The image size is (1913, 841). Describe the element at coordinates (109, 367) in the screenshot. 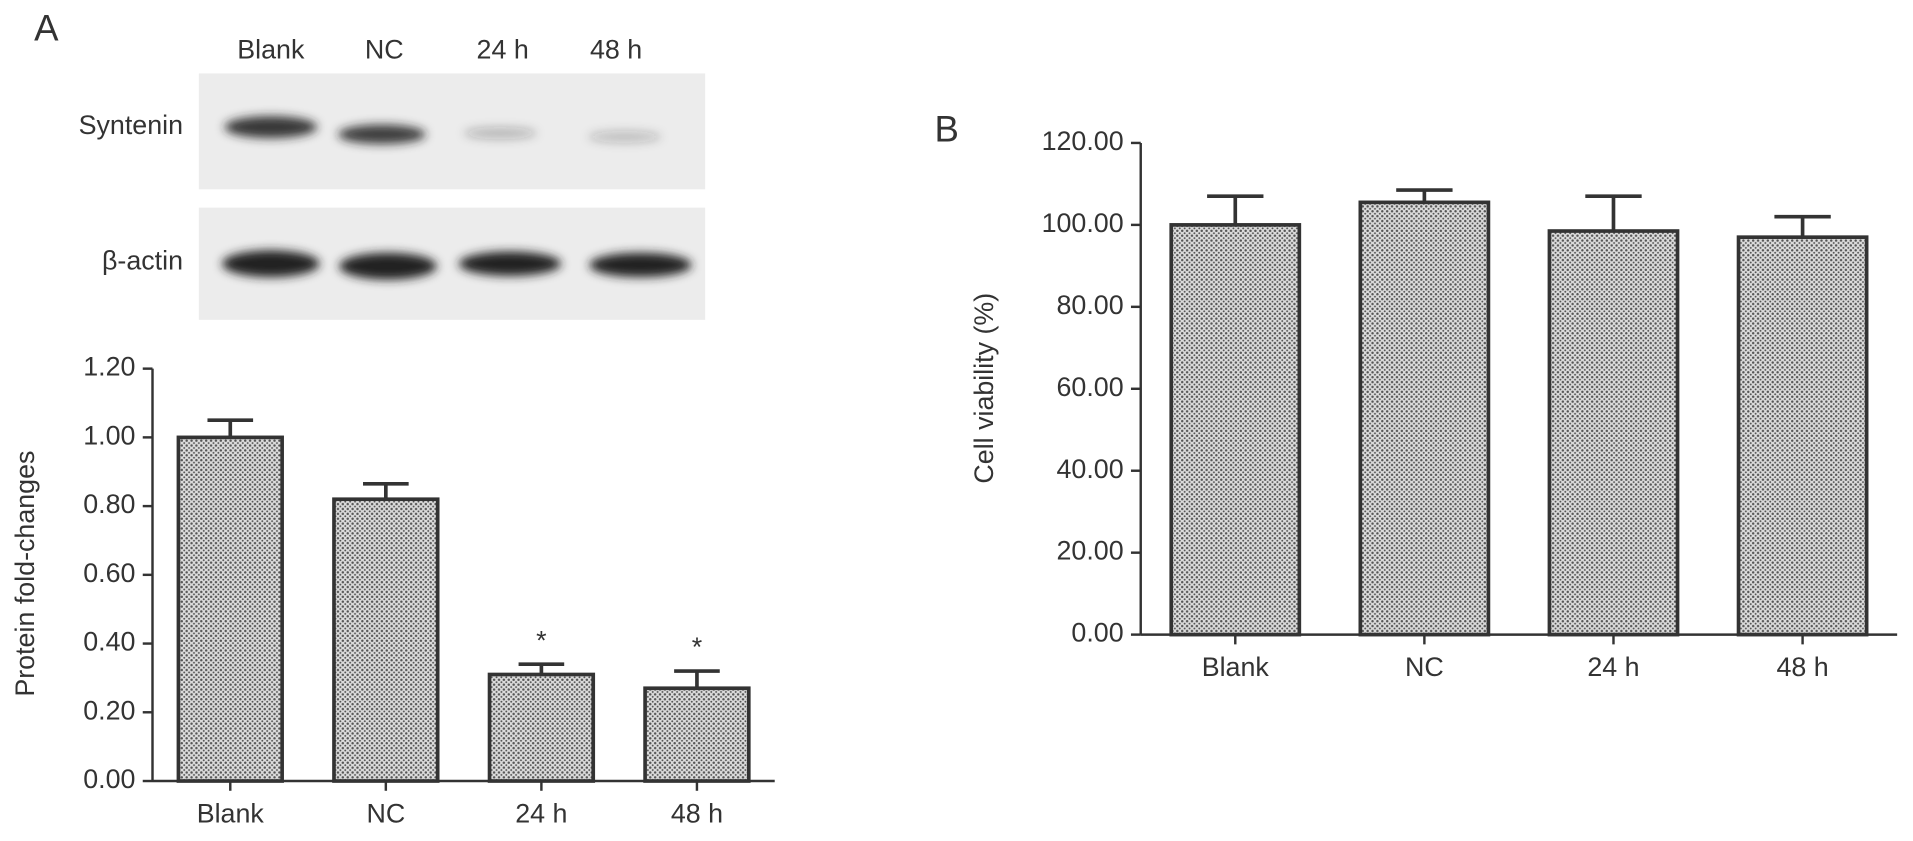

I see `y-tick-label: 1.20` at that location.